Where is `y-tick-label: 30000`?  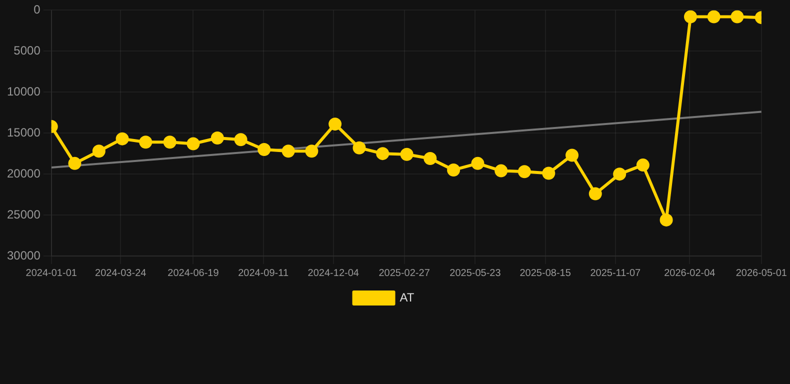
y-tick-label: 30000 is located at coordinates (23, 255).